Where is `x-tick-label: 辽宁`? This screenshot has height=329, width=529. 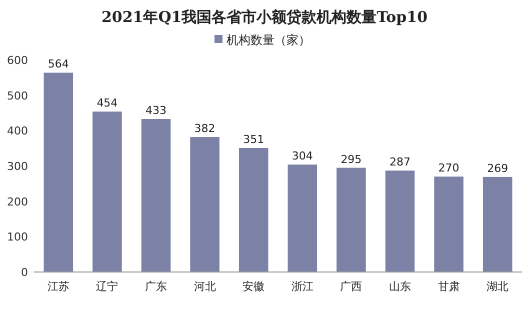
x-tick-label: 辽宁 is located at coordinates (107, 286).